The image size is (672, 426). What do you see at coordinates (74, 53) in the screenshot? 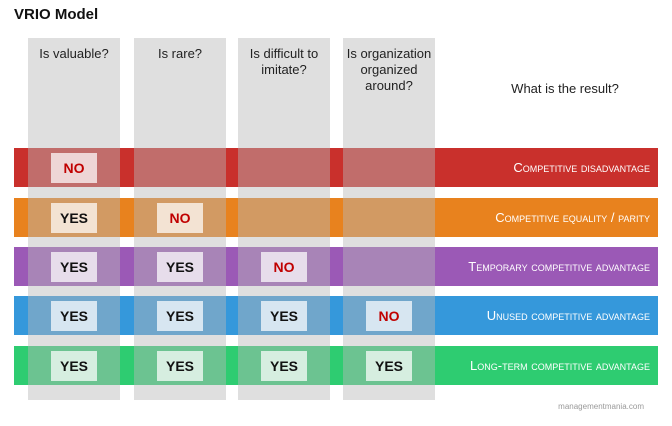
I see `column-header: Is valuable?` at bounding box center [74, 53].